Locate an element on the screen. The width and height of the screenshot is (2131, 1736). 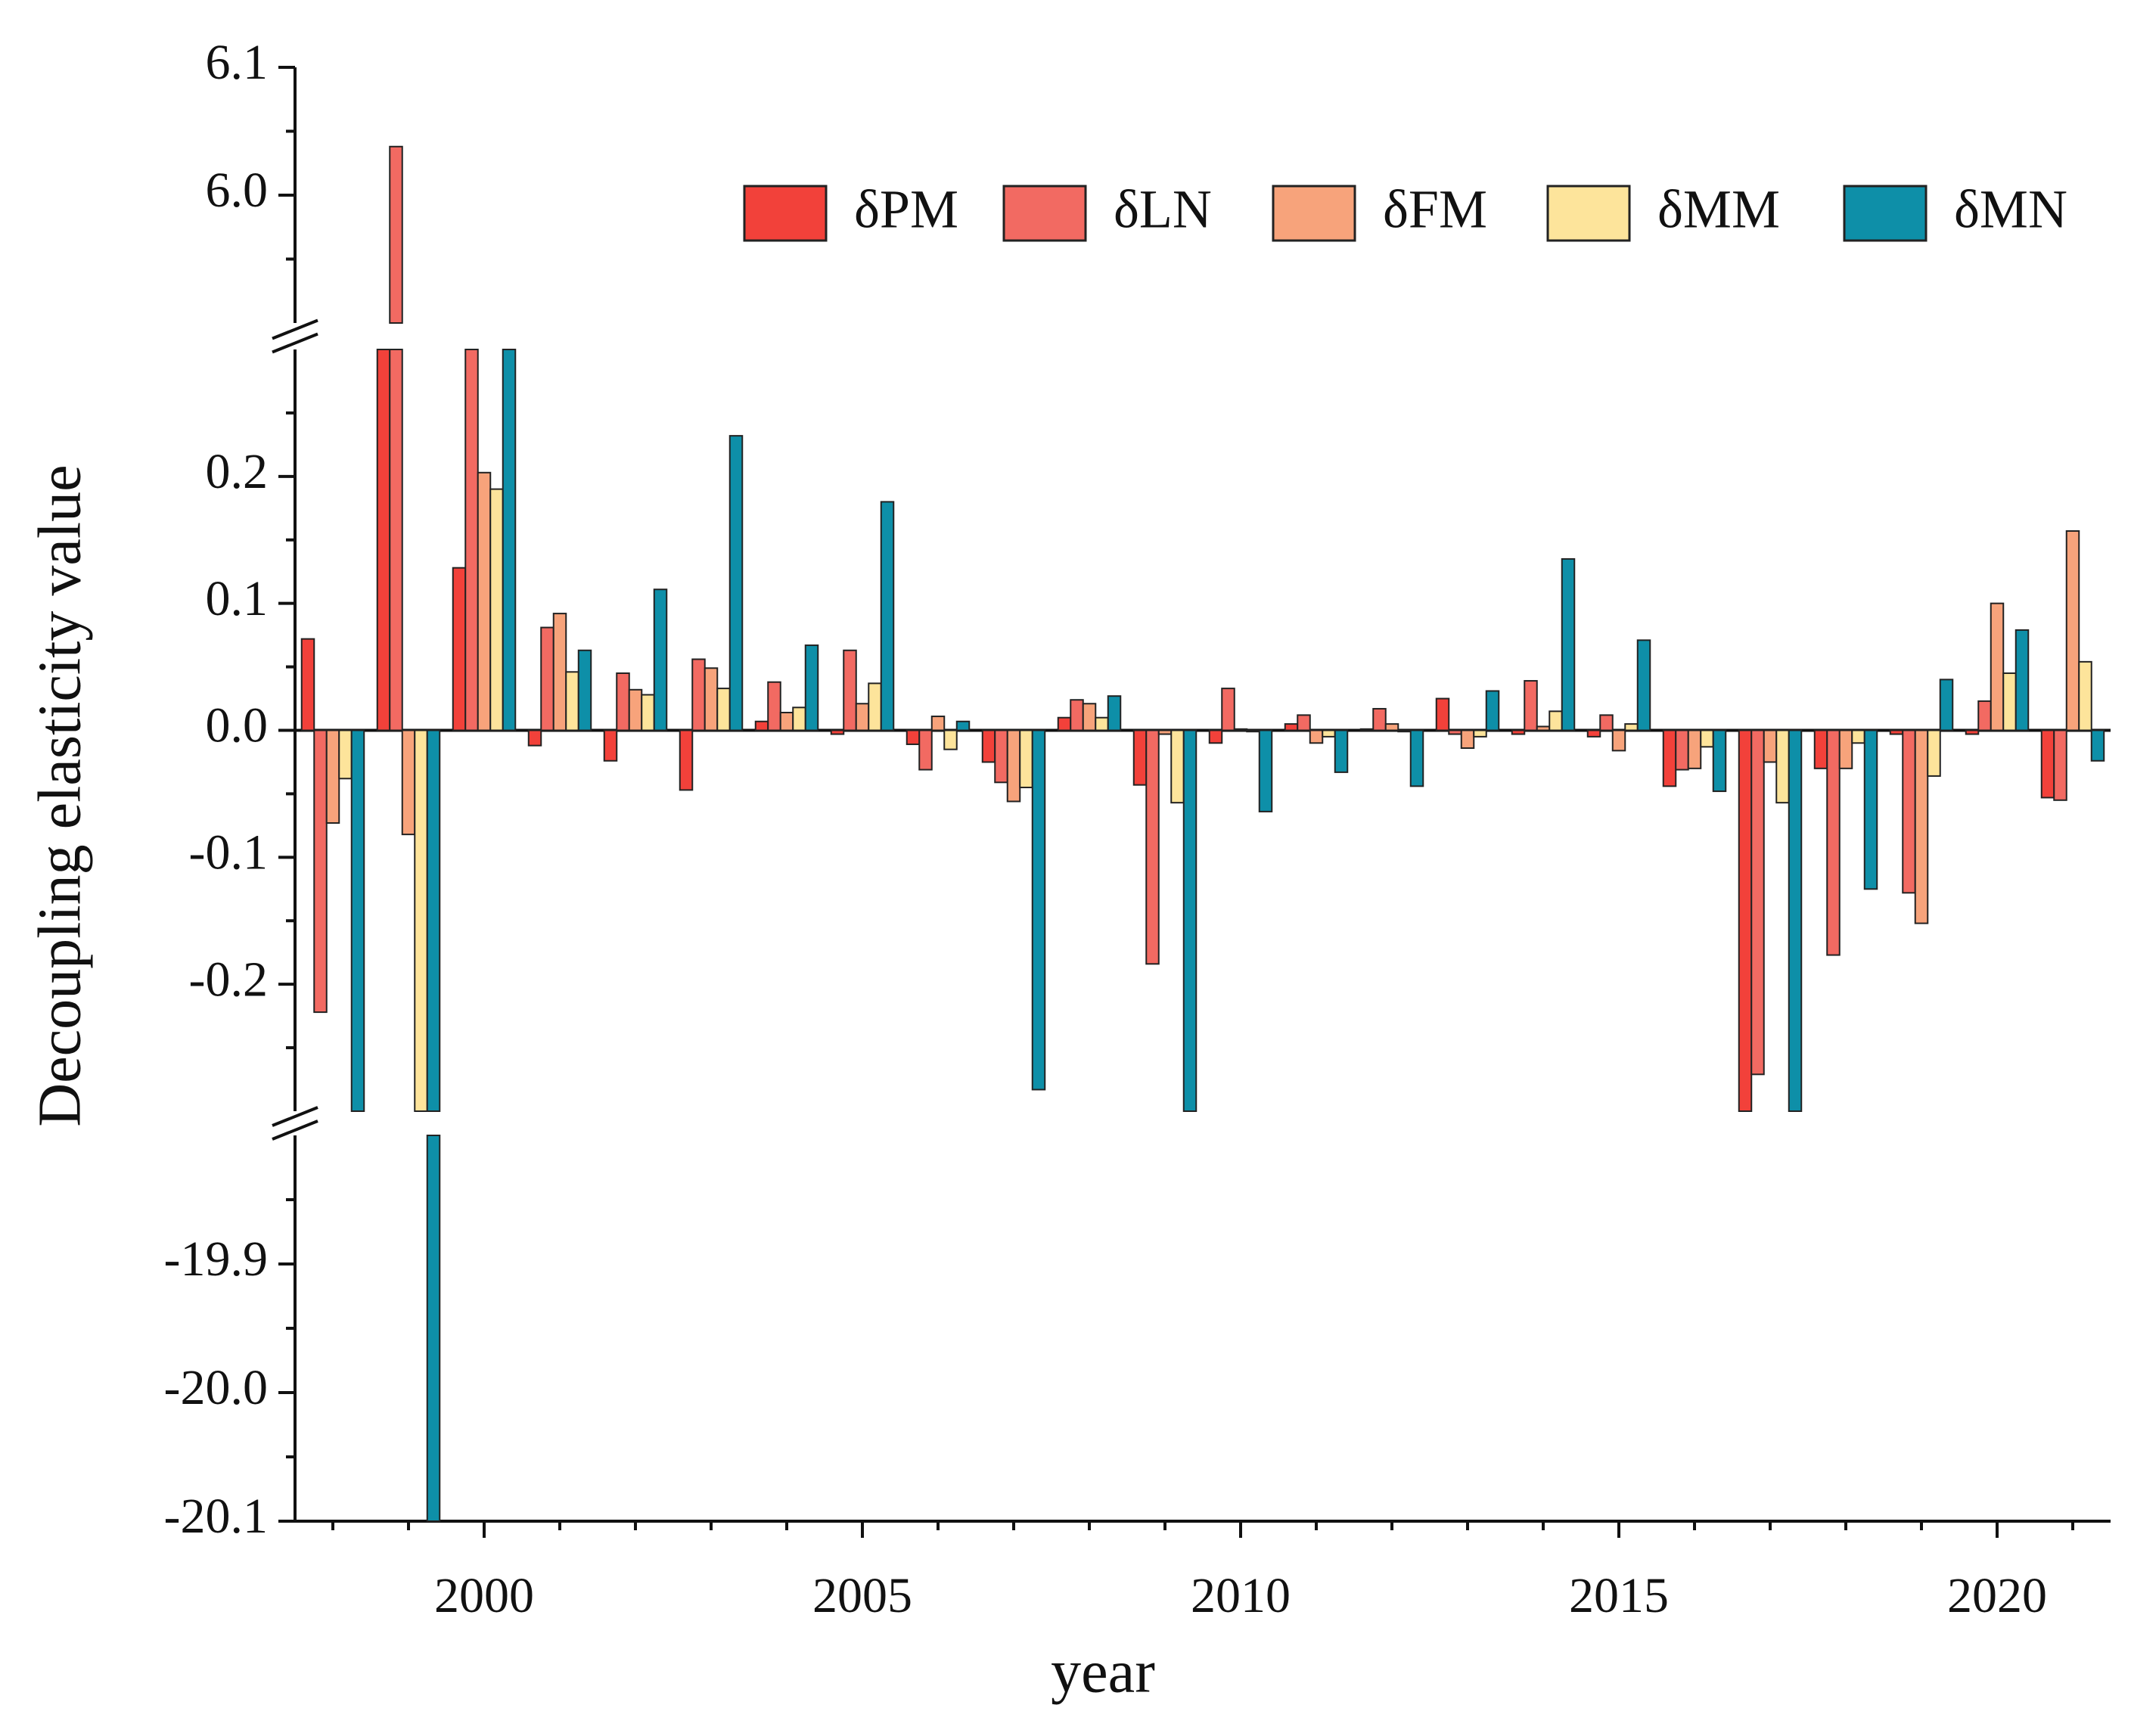
legend-label: δFM is located at coordinates (1435, 209).